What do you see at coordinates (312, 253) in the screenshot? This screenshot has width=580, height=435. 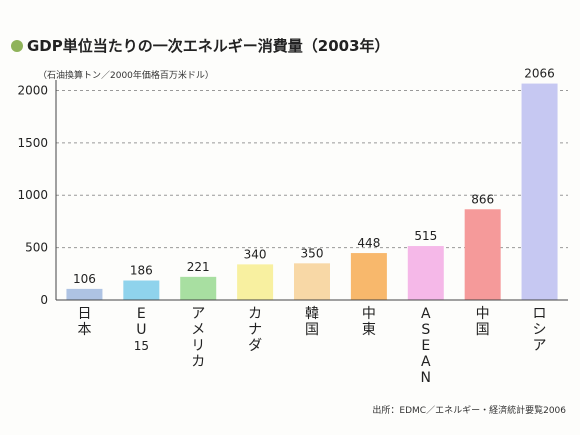 I see `data-label: 350` at bounding box center [312, 253].